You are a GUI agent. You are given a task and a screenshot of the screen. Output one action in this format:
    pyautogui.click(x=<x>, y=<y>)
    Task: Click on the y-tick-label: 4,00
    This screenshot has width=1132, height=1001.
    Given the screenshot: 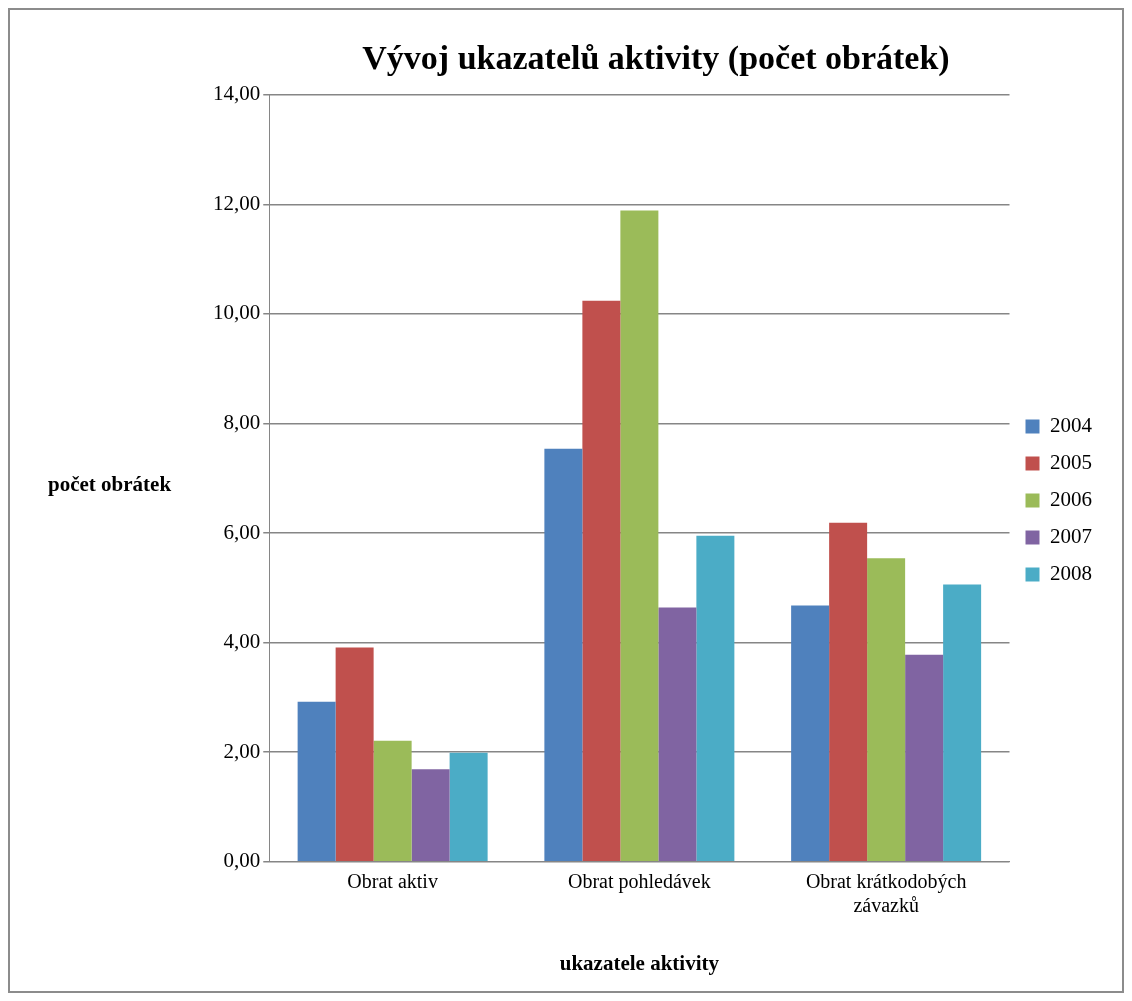 What is the action you would take?
    pyautogui.click(x=242, y=641)
    